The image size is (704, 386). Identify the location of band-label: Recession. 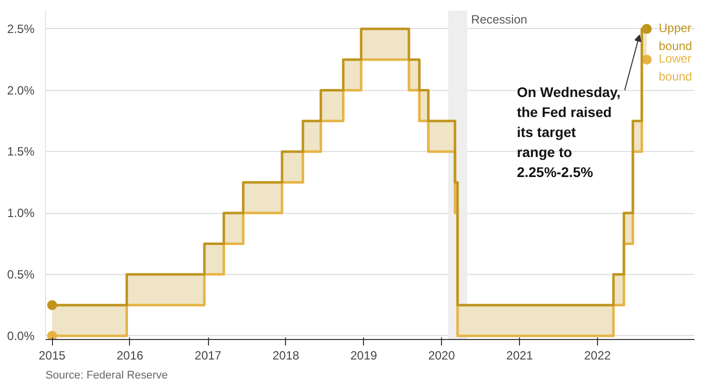
(499, 19).